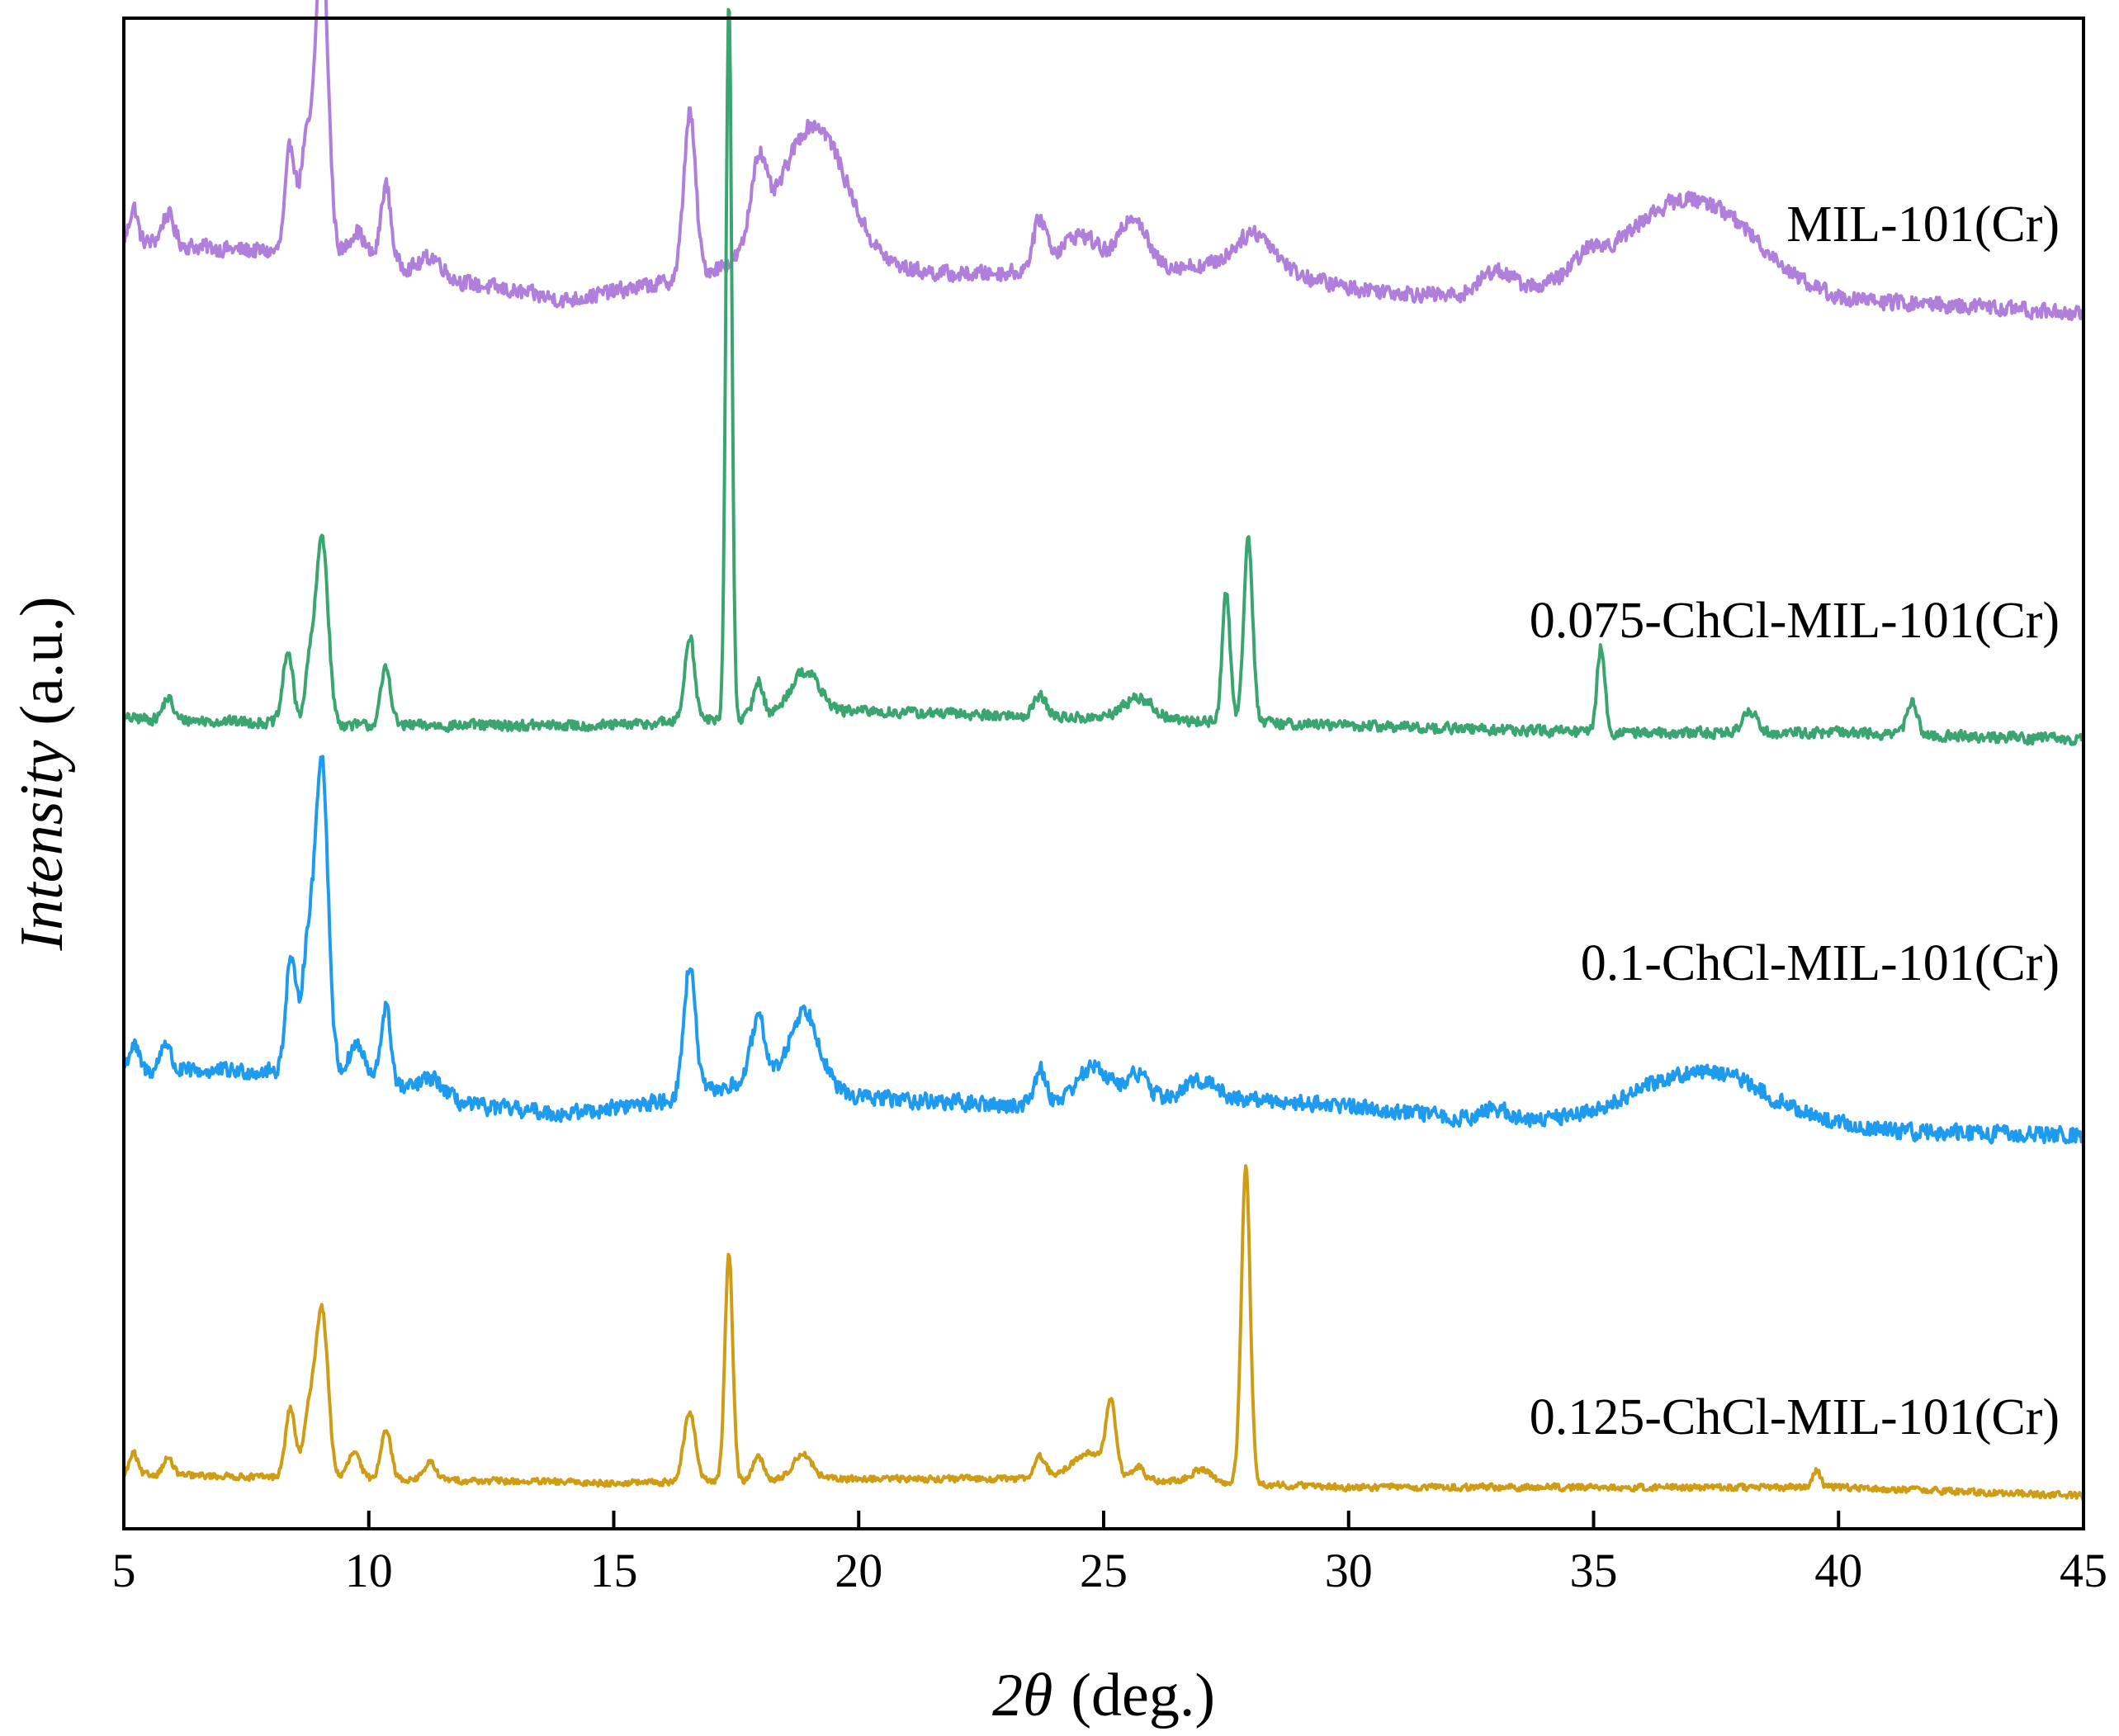 The image size is (2119, 1736). What do you see at coordinates (369, 1571) in the screenshot?
I see `x-tick-label: 10` at bounding box center [369, 1571].